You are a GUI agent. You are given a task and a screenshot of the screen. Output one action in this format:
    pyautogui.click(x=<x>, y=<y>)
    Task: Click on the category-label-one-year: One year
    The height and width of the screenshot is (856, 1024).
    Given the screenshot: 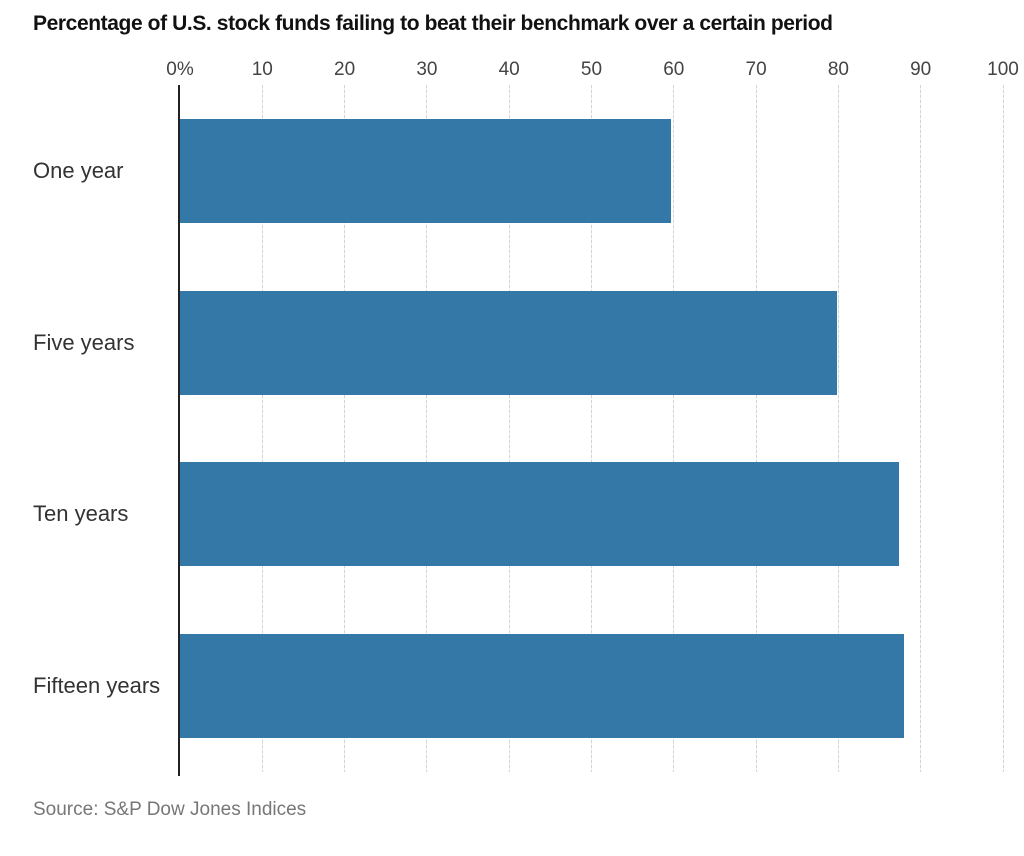 What is the action you would take?
    pyautogui.click(x=78, y=170)
    